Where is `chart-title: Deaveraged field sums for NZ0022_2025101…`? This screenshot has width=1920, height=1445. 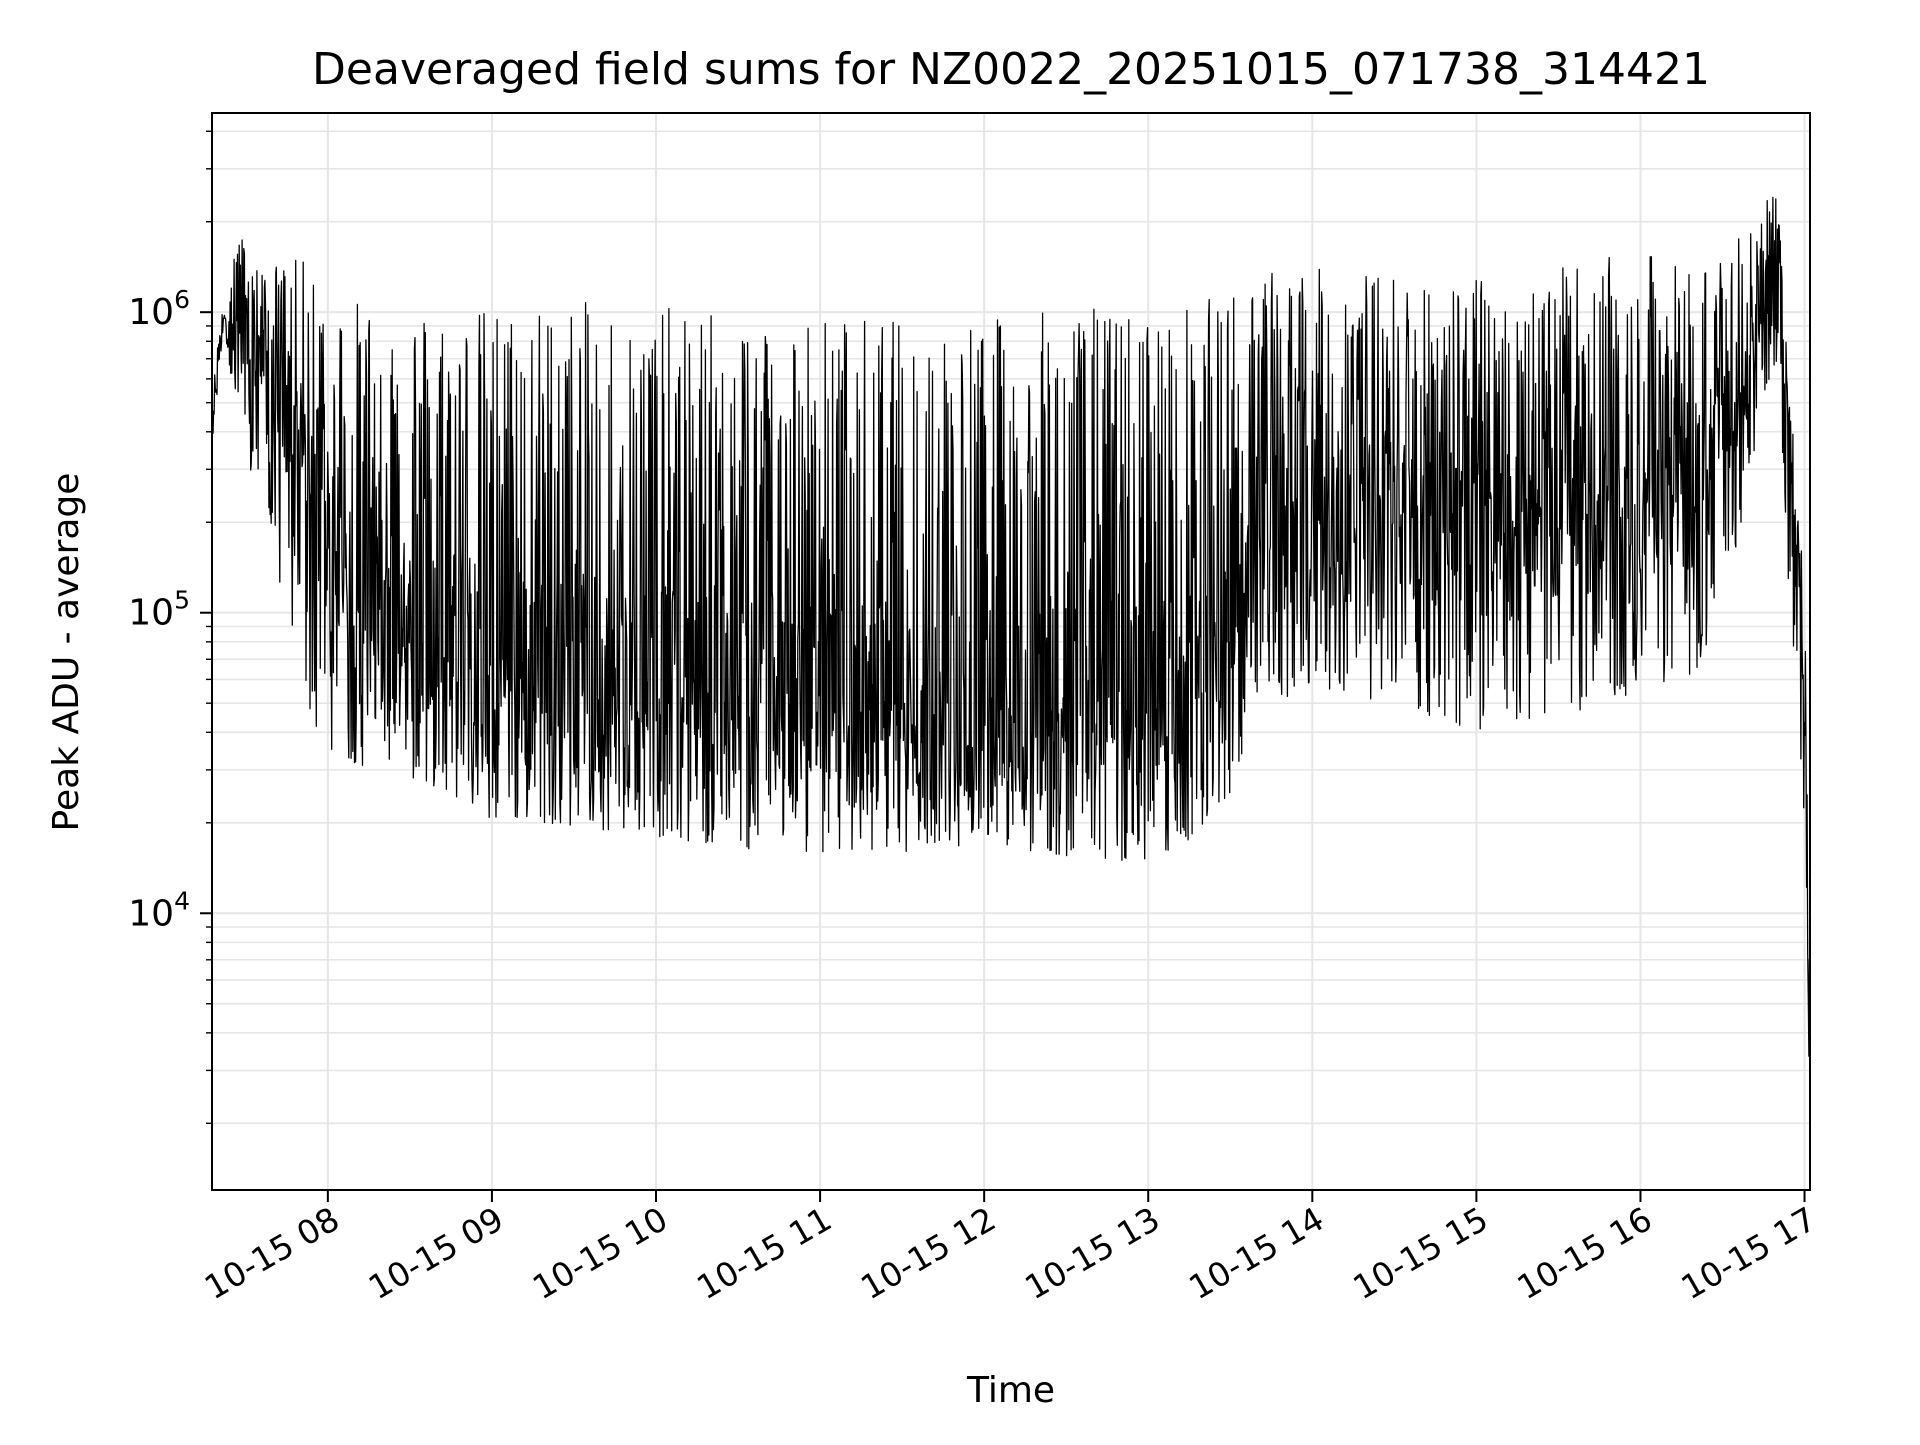 chart-title: Deaveraged field sums for NZ0022_2025101… is located at coordinates (1011, 69).